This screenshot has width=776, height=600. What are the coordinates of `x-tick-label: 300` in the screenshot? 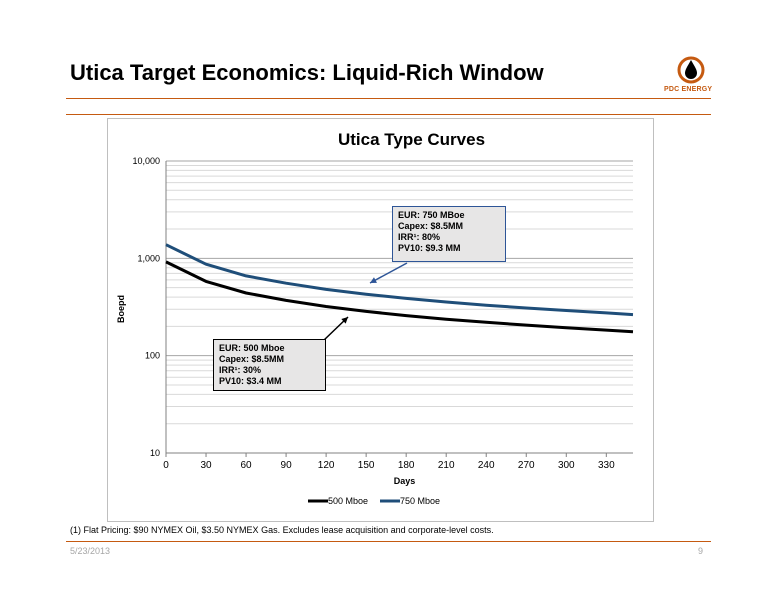 It's located at (566, 465).